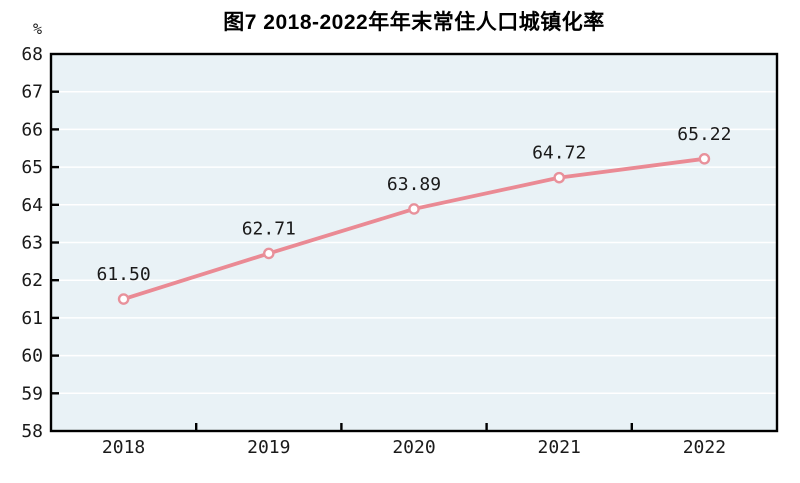 The height and width of the screenshot is (483, 800). Describe the element at coordinates (32, 356) in the screenshot. I see `y-axis-tick-label: 60` at that location.